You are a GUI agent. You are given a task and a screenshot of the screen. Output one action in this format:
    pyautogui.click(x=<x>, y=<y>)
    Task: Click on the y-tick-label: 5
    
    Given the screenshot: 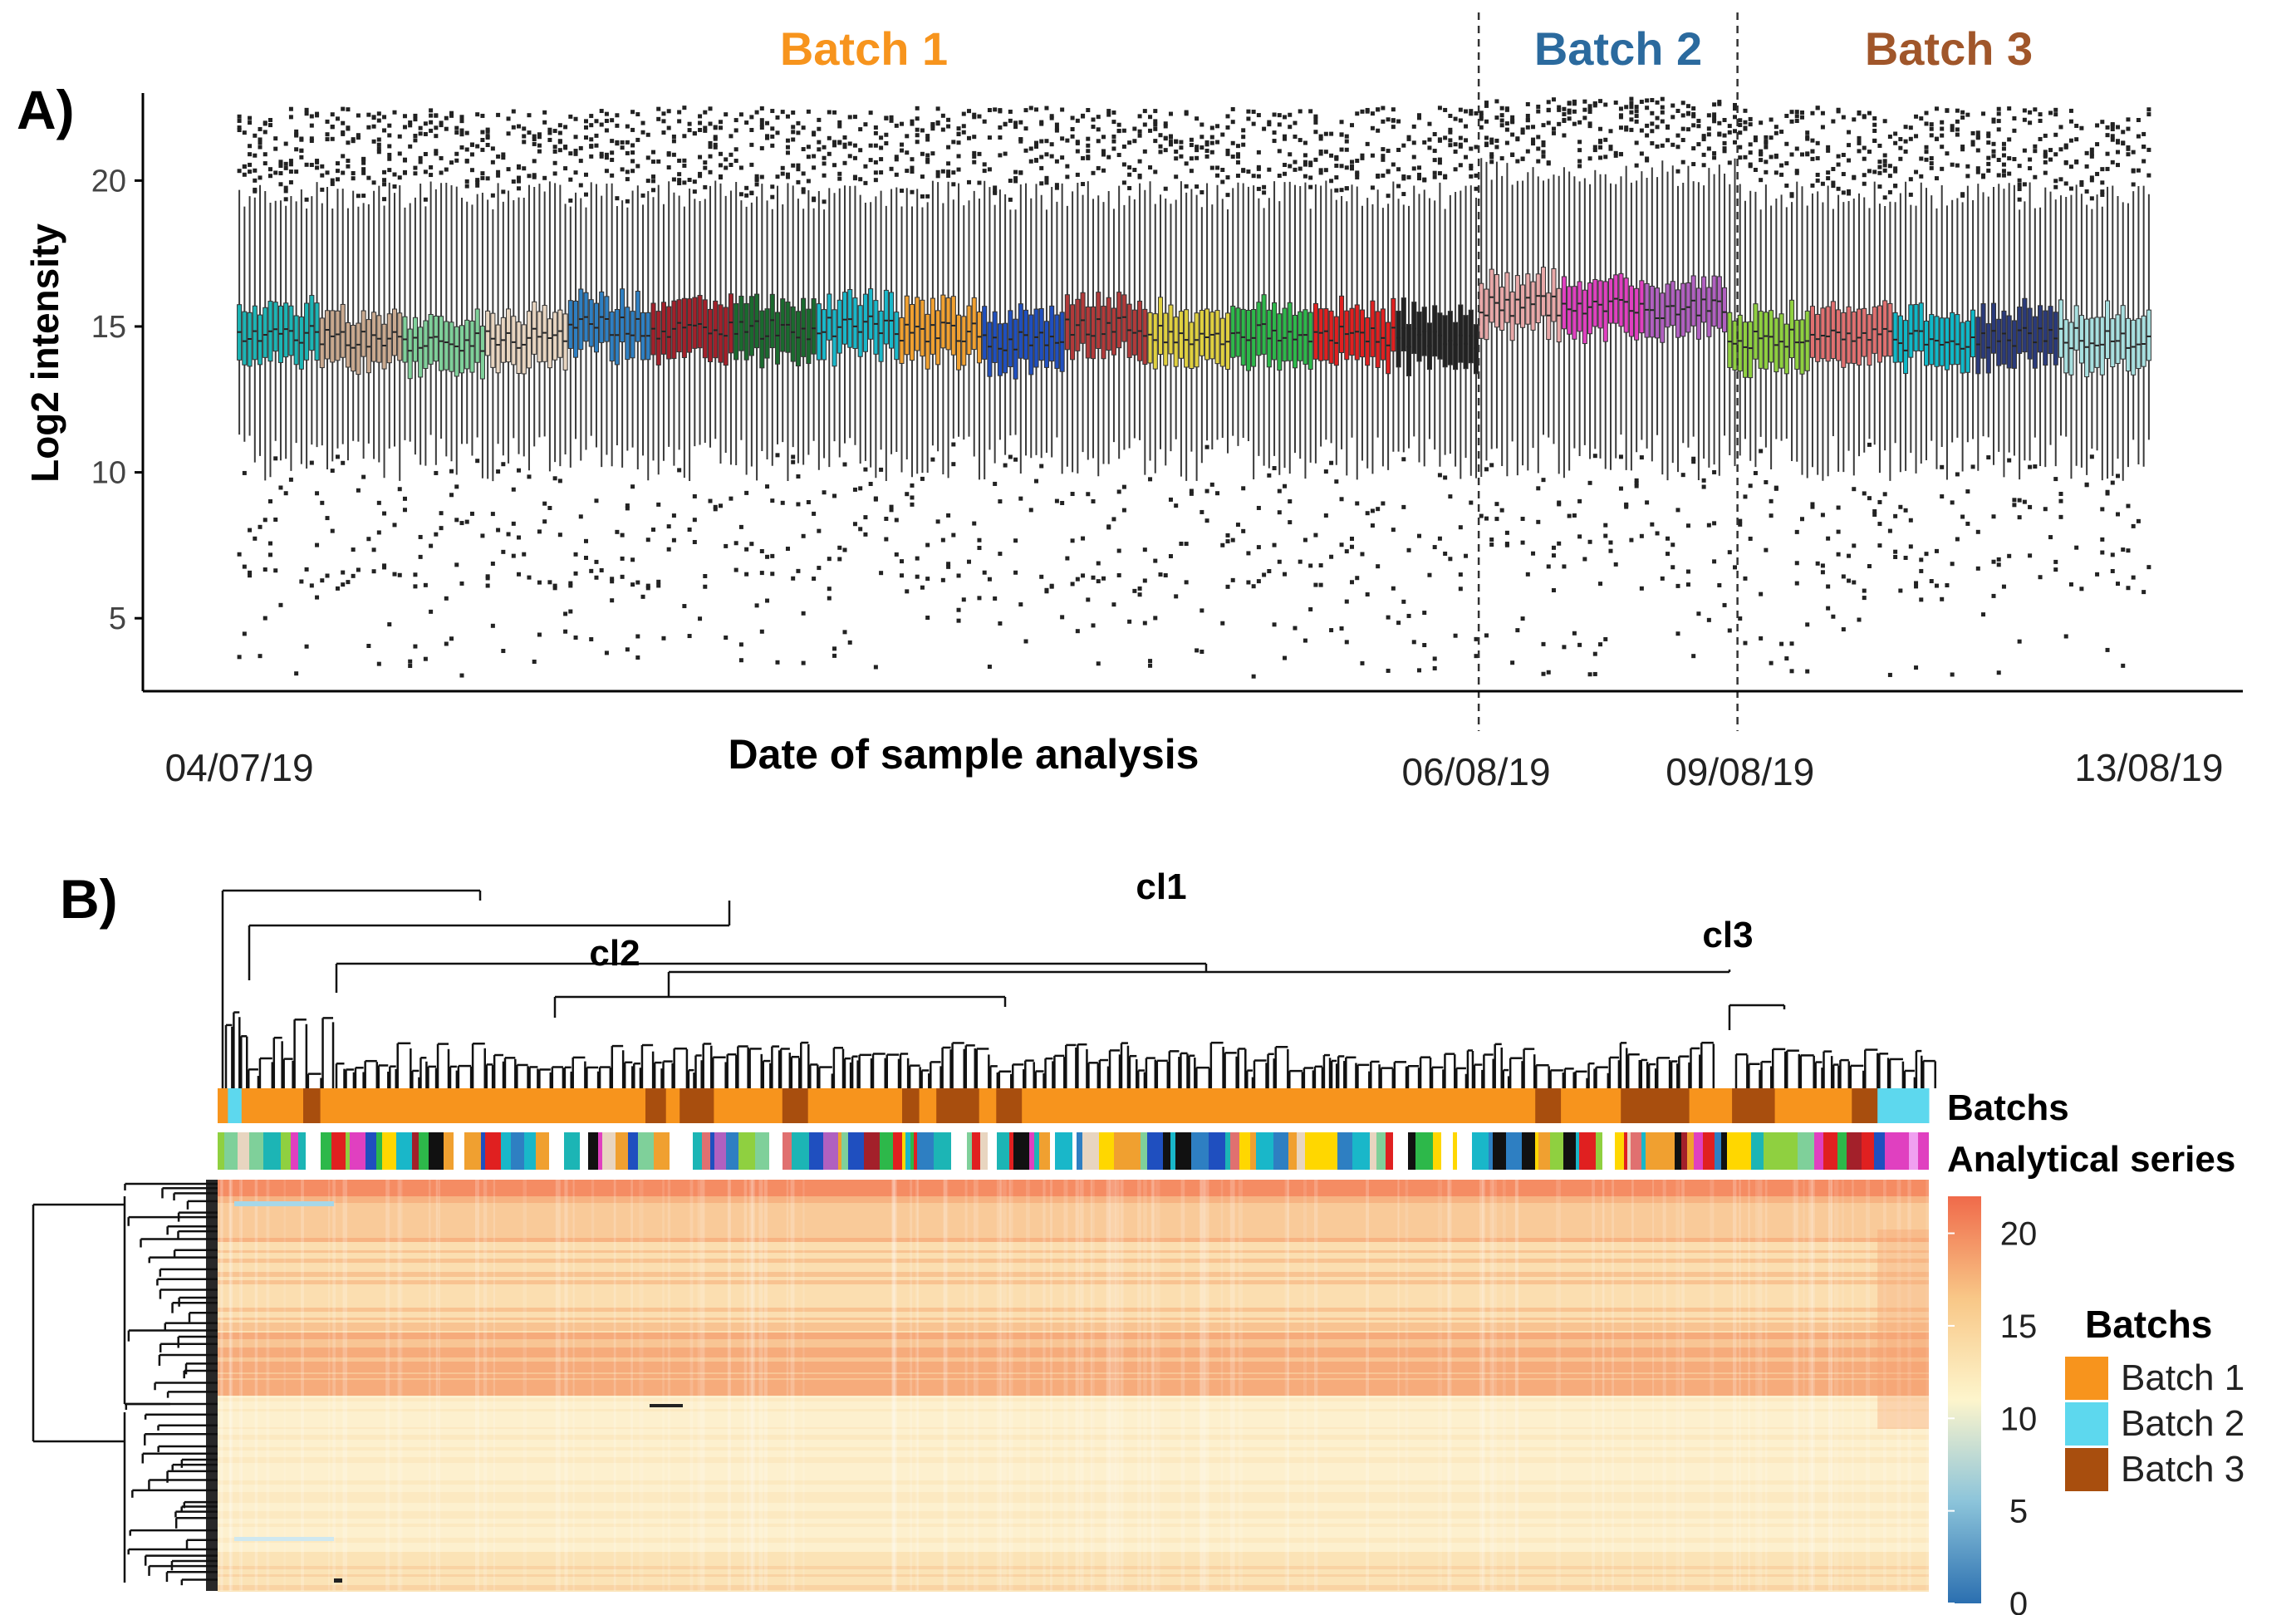 What is the action you would take?
    pyautogui.click(x=118, y=618)
    